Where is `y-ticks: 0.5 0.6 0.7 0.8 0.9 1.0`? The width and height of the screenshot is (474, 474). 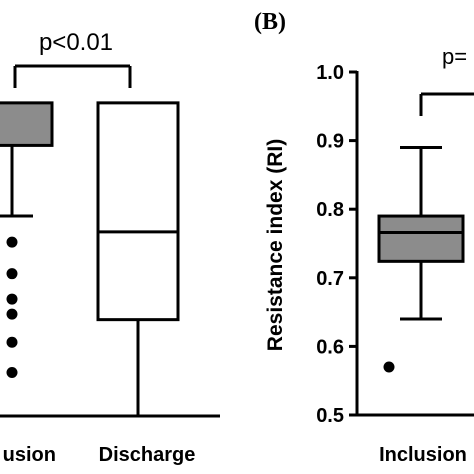
y-ticks: 0.5 0.6 0.7 0.8 0.9 1.0 is located at coordinates (336, 244).